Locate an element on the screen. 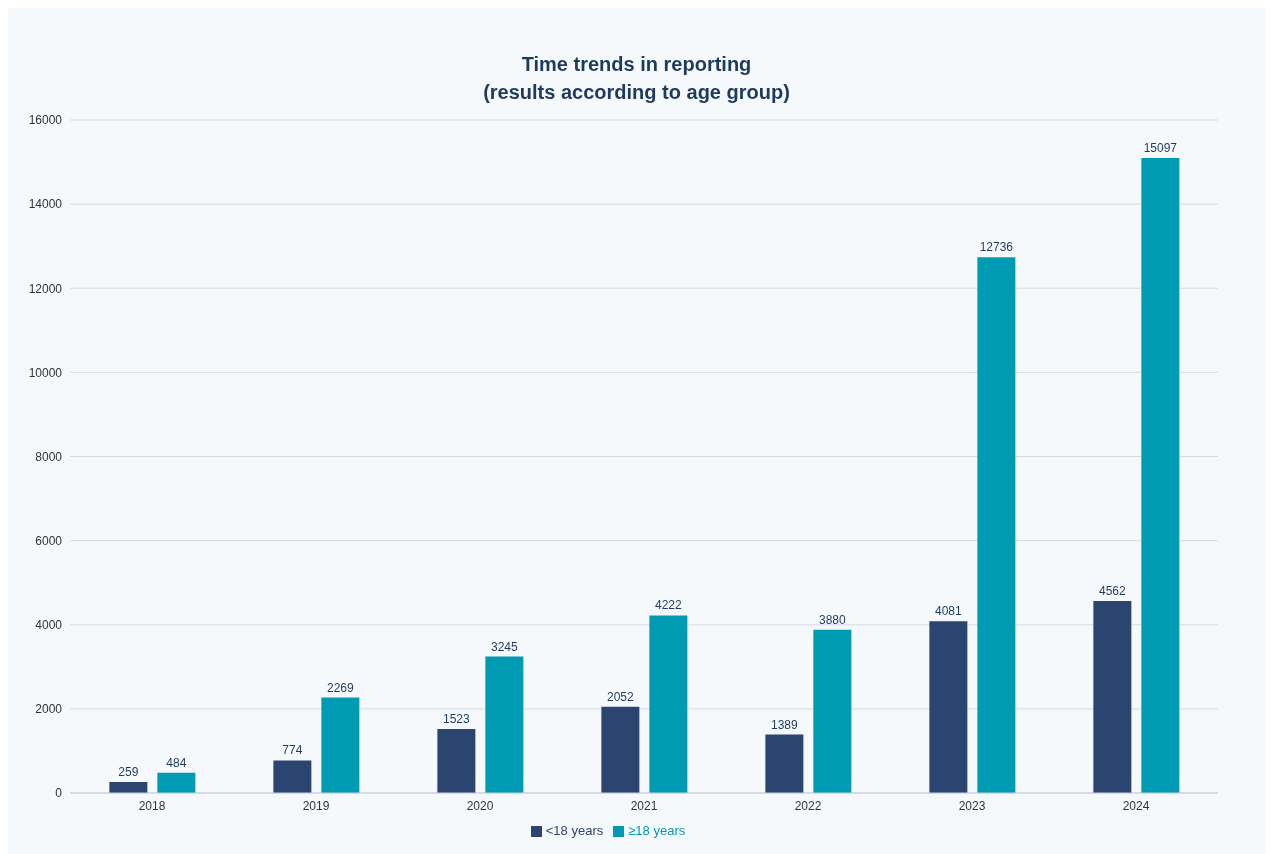  y-tick-label: 14000 is located at coordinates (45, 204).